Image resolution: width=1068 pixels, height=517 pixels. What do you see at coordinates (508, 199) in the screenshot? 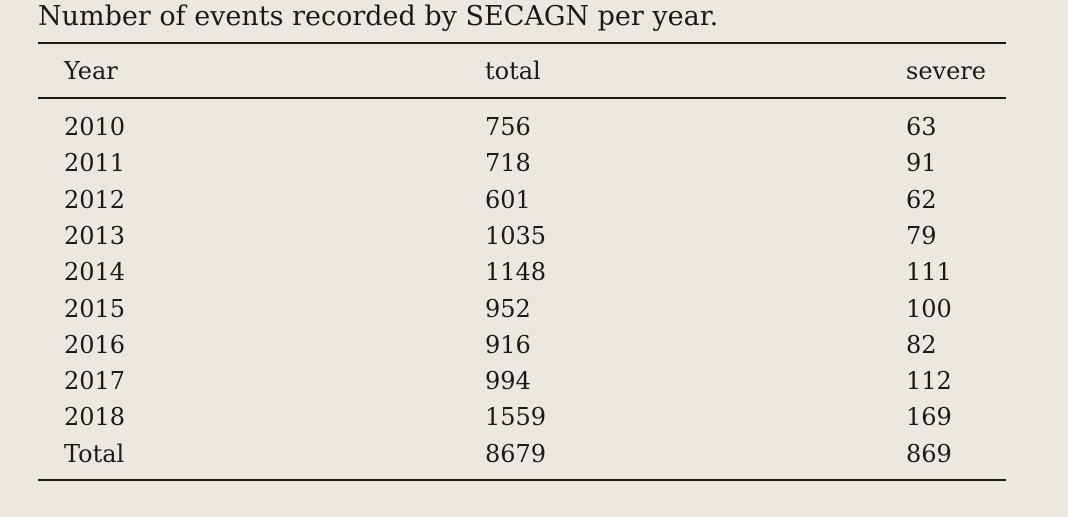
I see `cell-total: 601` at bounding box center [508, 199].